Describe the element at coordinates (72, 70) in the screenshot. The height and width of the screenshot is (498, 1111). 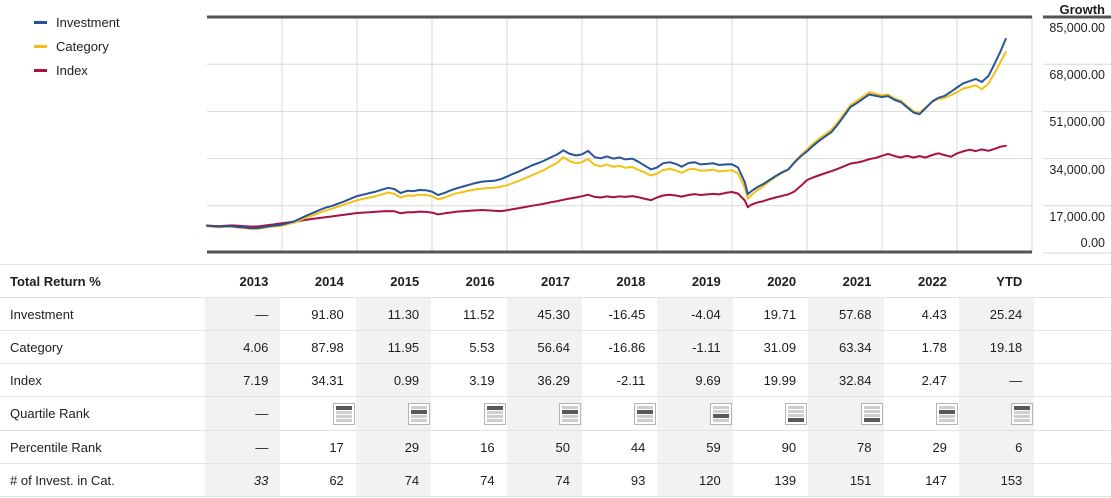
I see `legend-label: Index` at that location.